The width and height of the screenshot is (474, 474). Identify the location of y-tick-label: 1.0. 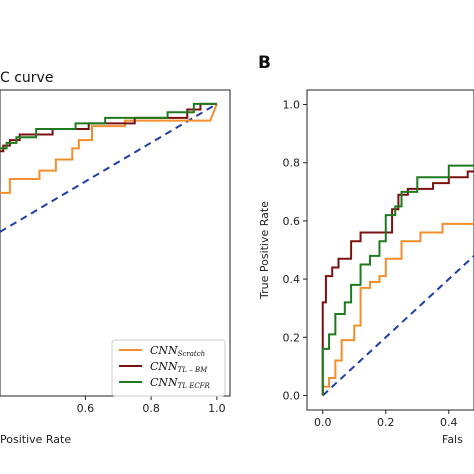
(292, 105).